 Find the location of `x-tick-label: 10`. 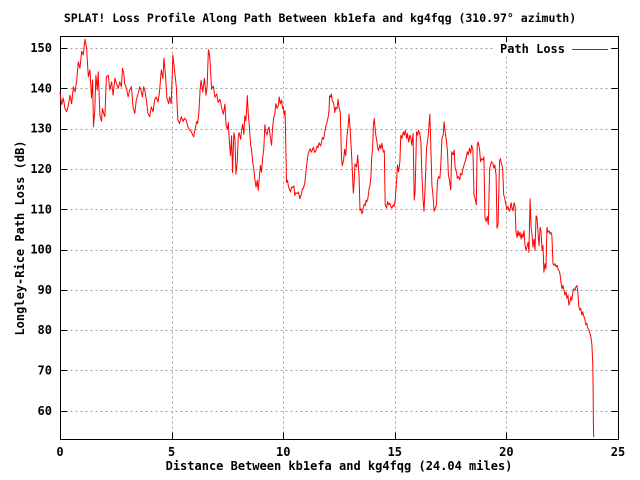

x-tick-label: 10 is located at coordinates (283, 452).